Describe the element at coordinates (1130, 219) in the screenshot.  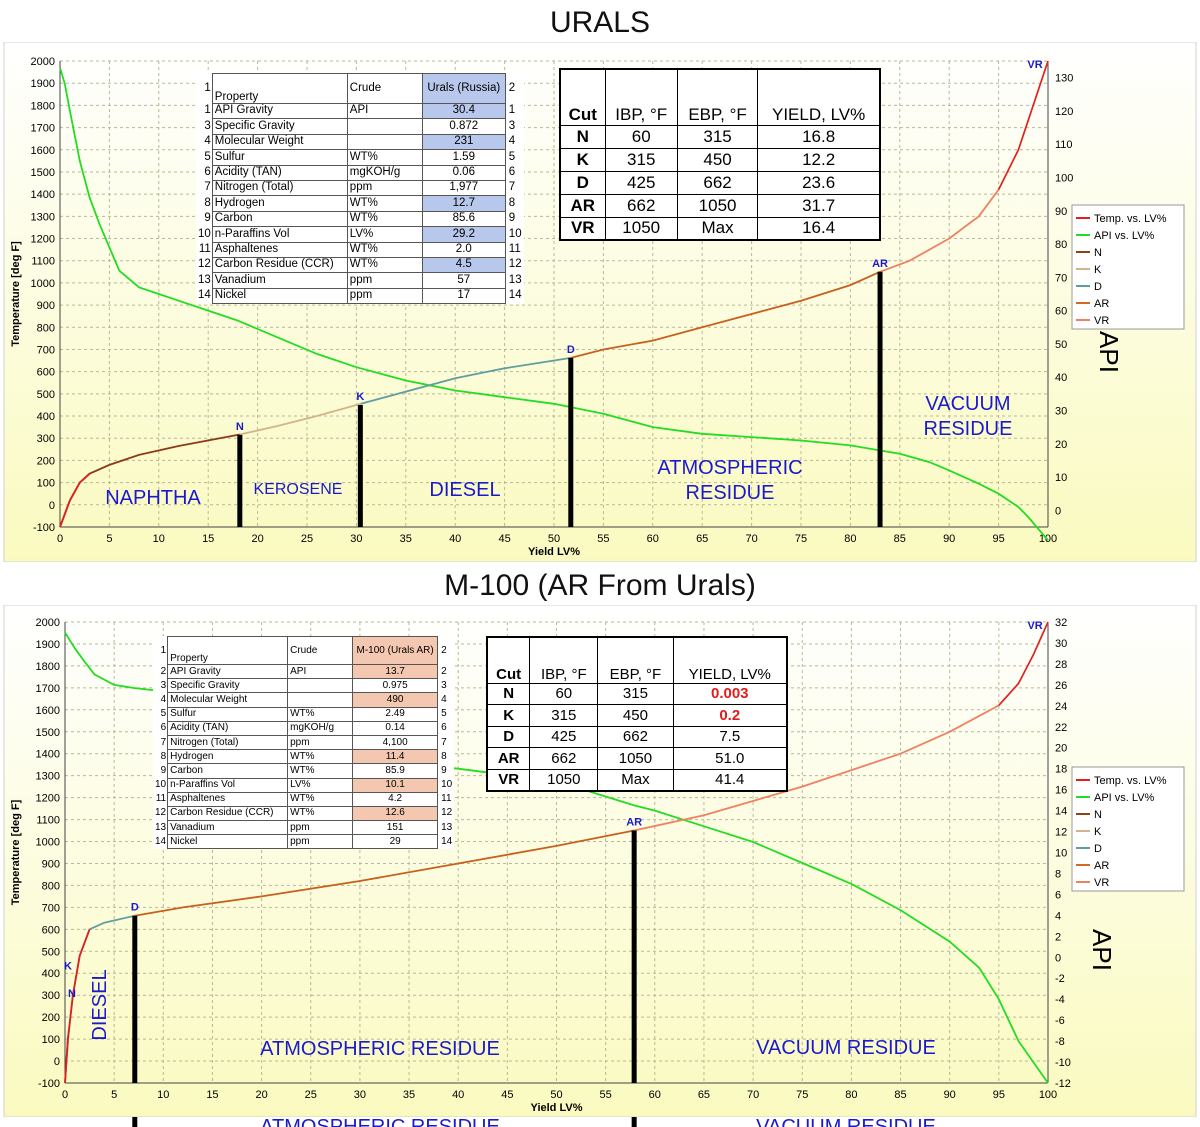
I see `legend-label: Temp. vs. LV%` at that location.